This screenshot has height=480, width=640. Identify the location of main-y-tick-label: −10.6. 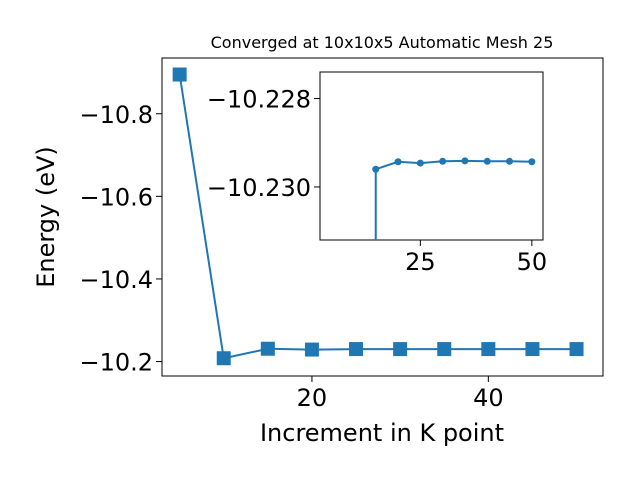
(116, 197).